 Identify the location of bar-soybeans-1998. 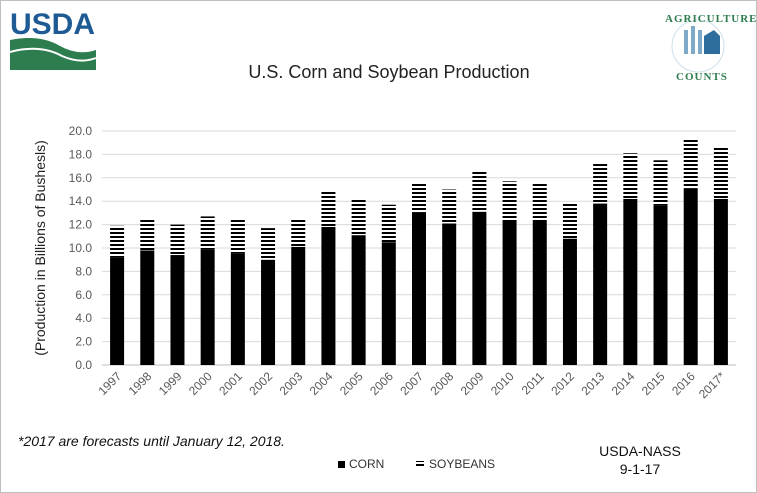
(147, 234).